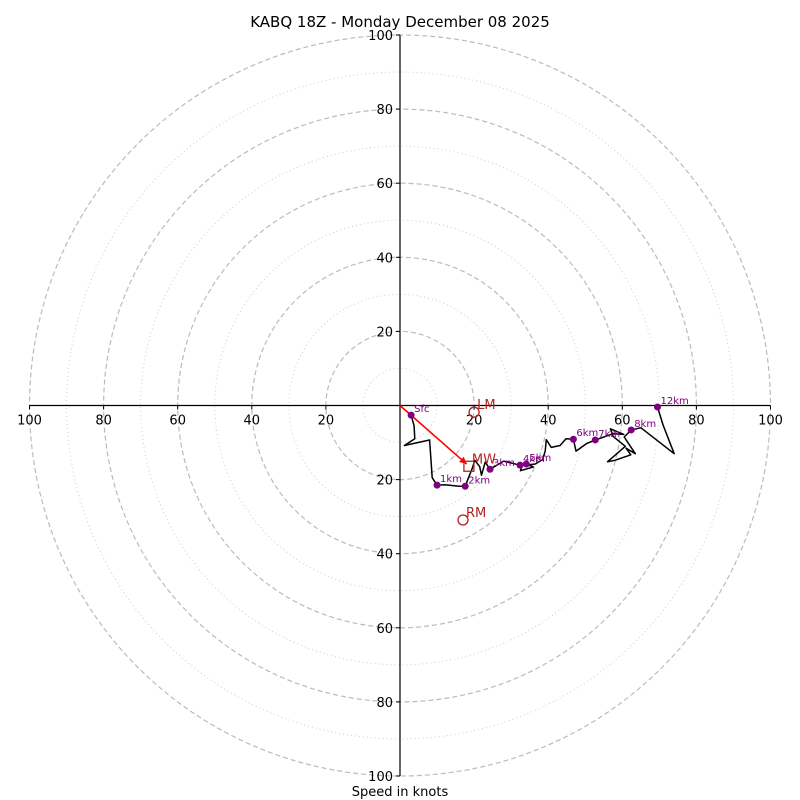 This screenshot has height=800, width=800. I want to click on height-marker-12km, so click(657, 407).